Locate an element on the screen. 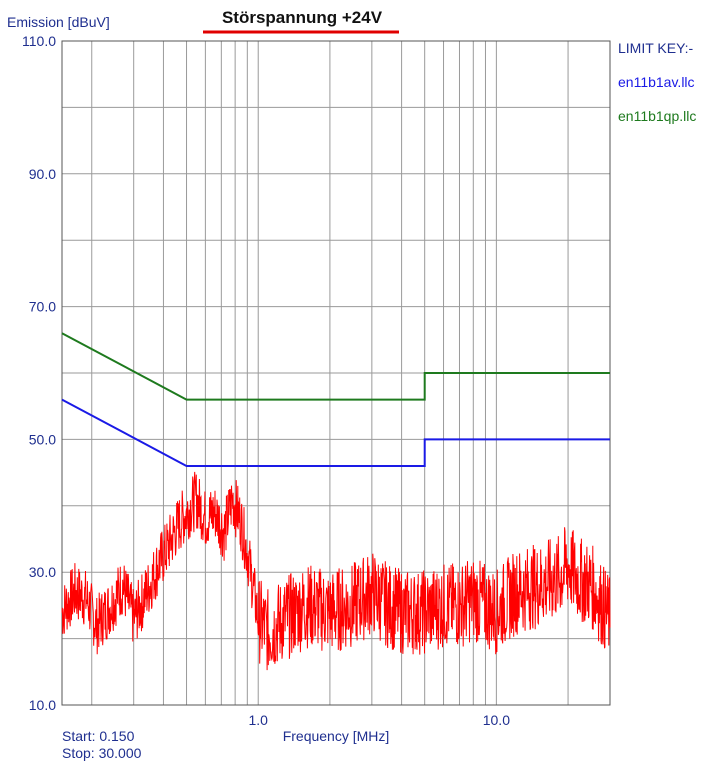 This screenshot has width=718, height=768. av-limit-line is located at coordinates (335, 432).